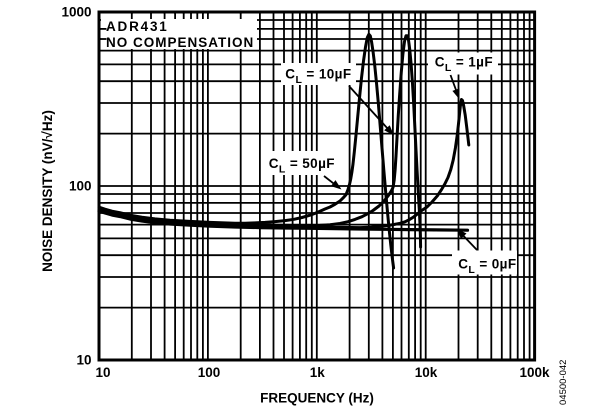 This screenshot has height=416, width=600. I want to click on svg-text: 100k, so click(534, 372).